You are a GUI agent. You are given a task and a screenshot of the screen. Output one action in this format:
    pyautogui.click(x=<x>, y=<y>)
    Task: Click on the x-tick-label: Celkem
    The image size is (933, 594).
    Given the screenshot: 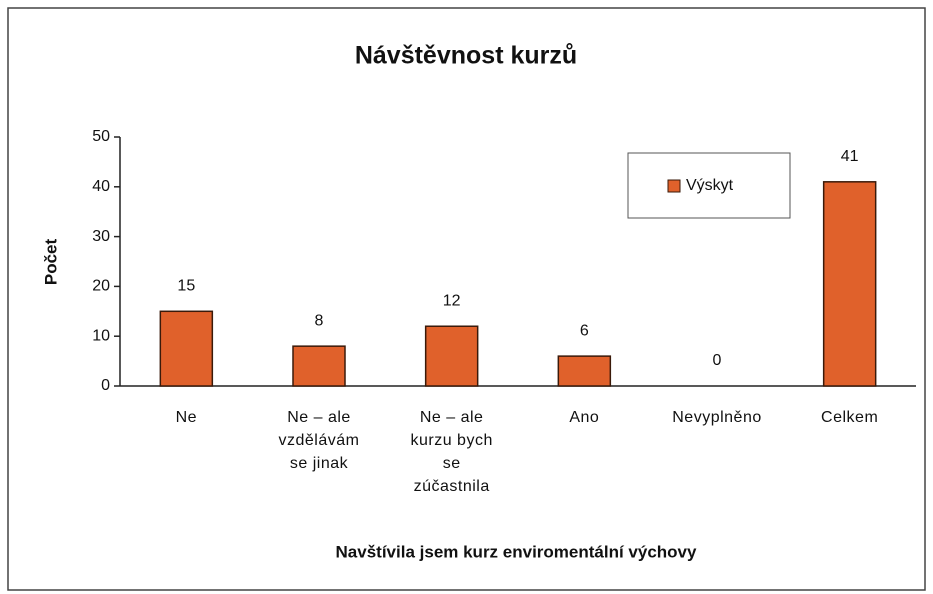 What is the action you would take?
    pyautogui.click(x=850, y=417)
    